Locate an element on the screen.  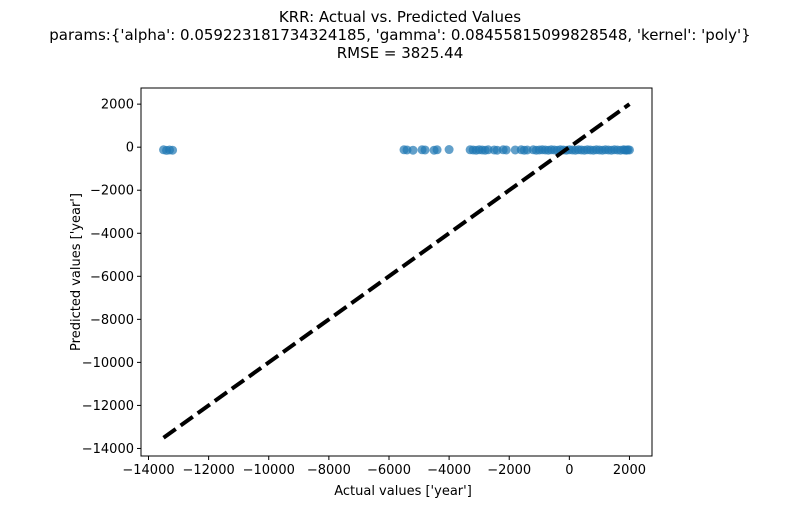
y-tick-label: −4000 is located at coordinates (112, 234).